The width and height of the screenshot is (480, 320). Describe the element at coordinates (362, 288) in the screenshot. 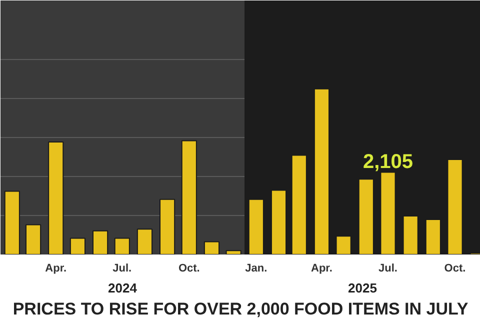

I see `text: 2025` at that location.